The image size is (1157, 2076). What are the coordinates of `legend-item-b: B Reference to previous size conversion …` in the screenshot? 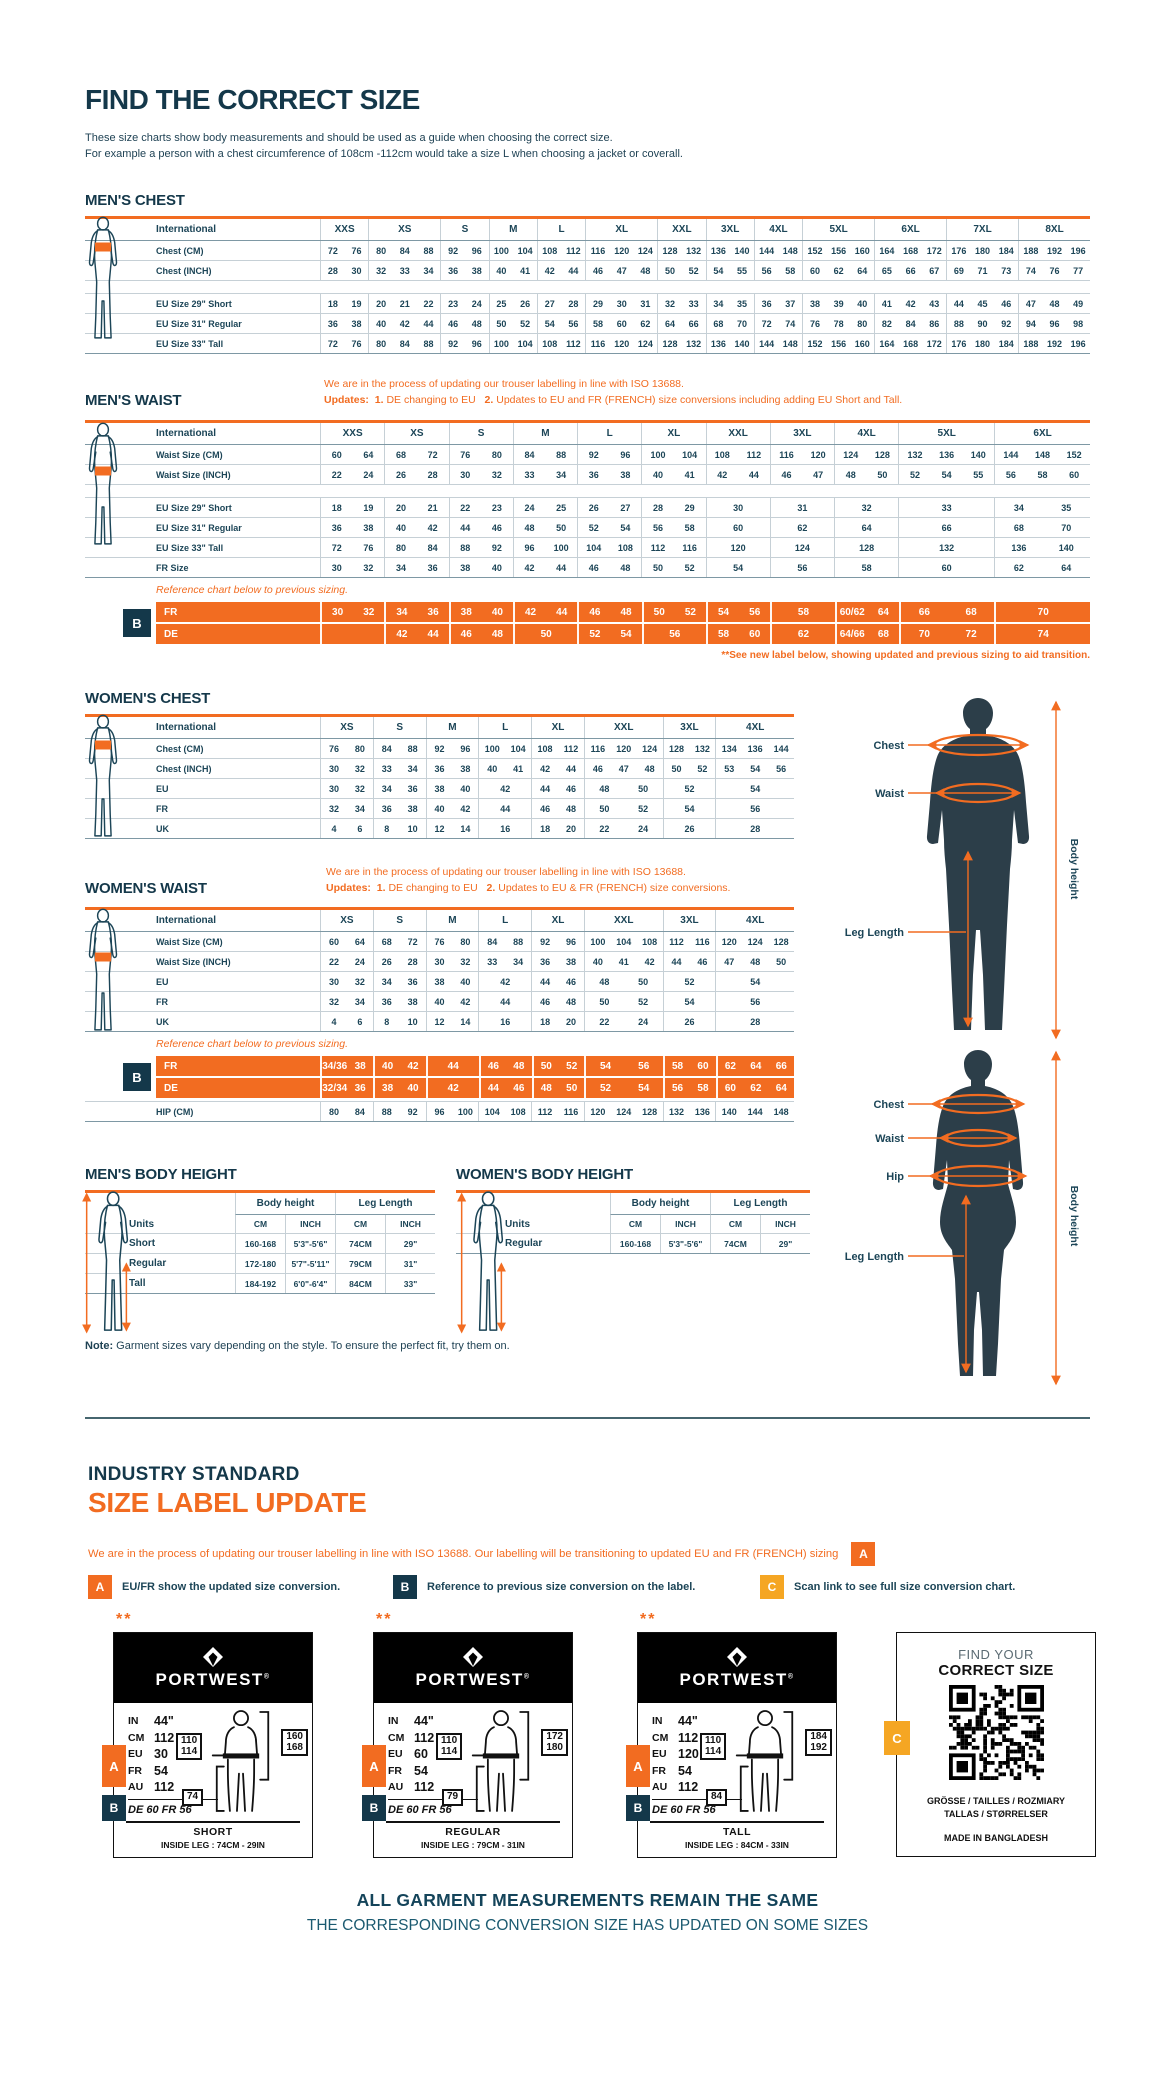 It's located at (544, 1587).